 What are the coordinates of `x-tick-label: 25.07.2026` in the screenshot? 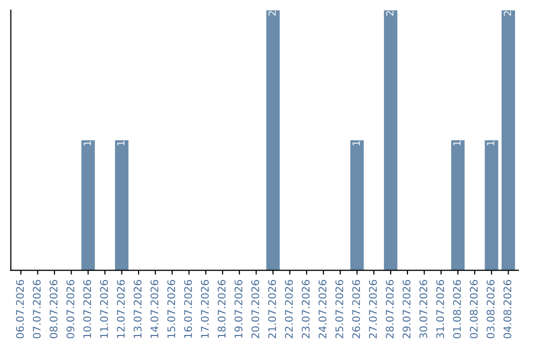 It's located at (339, 309).